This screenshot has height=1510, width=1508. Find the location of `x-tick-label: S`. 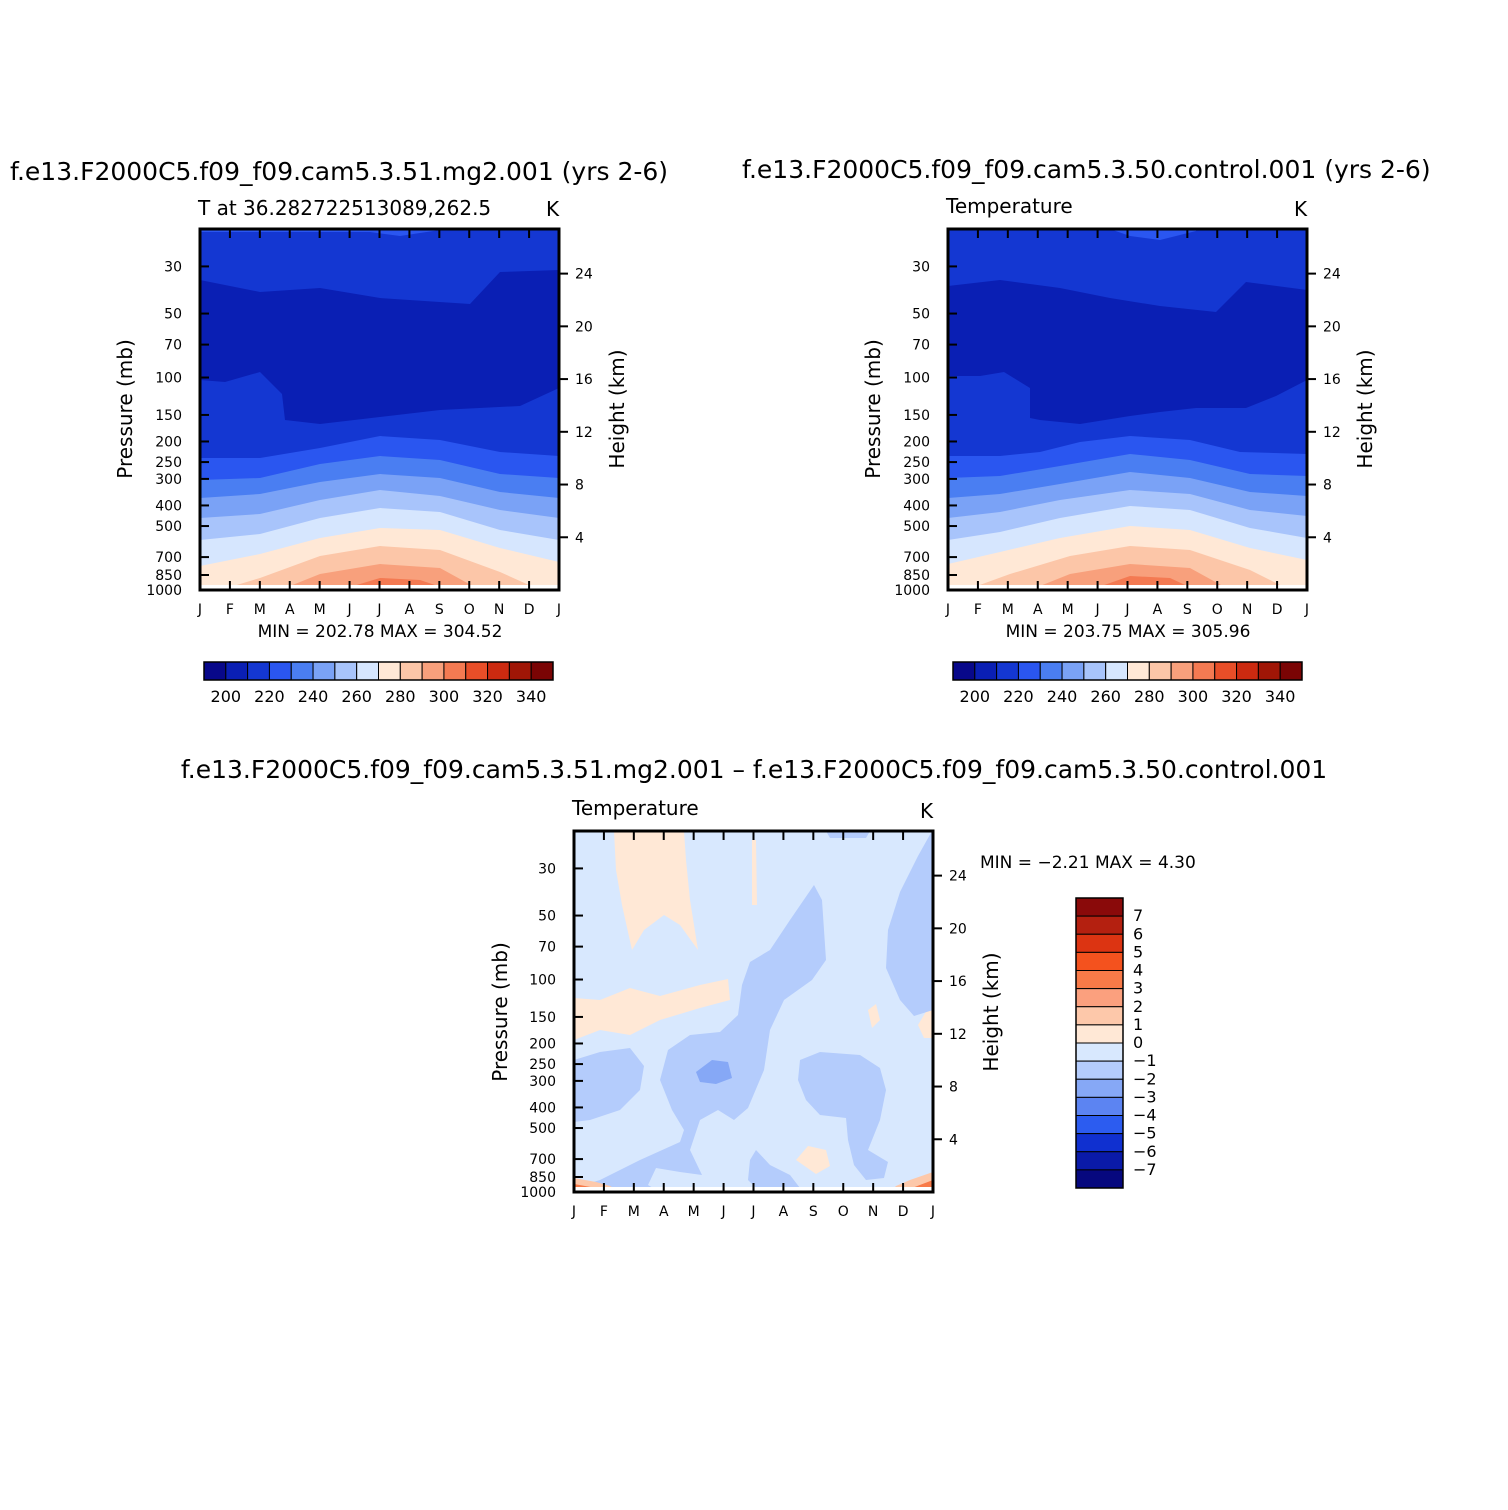

x-tick-label: S is located at coordinates (1187, 610).